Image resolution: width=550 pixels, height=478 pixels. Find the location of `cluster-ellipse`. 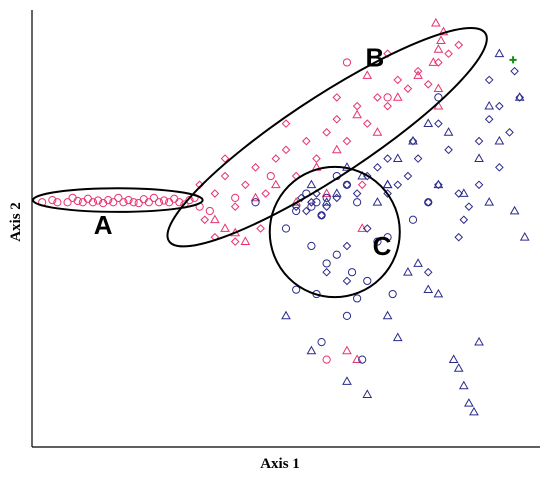

cluster-ellipse is located at coordinates (118, 200).